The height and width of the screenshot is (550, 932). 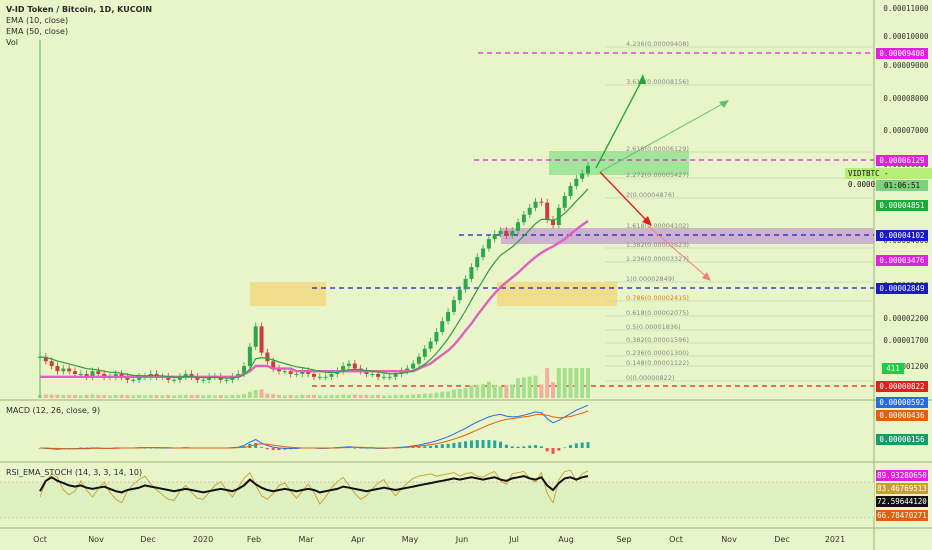 What do you see at coordinates (864, 173) in the screenshot?
I see `symbol-label: VIDTBTC` at bounding box center [864, 173].